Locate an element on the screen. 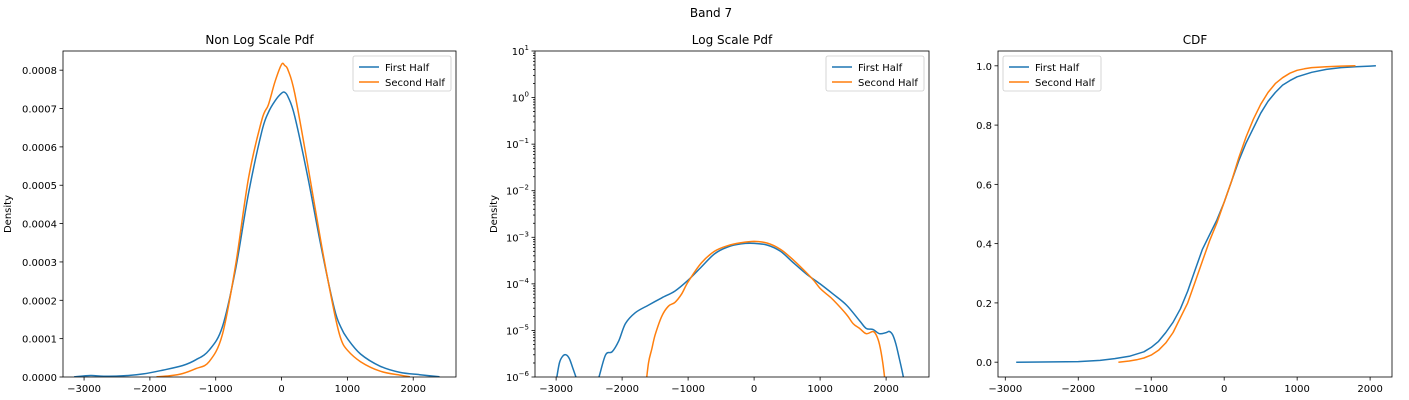 The image size is (1409, 400). series-line-first-half is located at coordinates (730, 309).